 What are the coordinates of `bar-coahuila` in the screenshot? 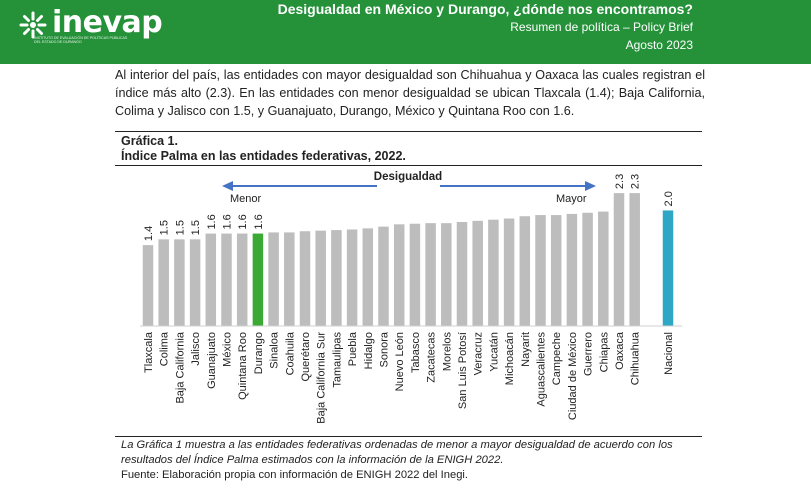 It's located at (289, 279).